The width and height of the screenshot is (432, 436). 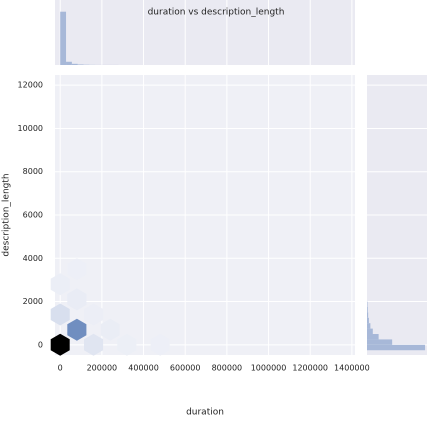 What do you see at coordinates (33, 215) in the screenshot?
I see `y-tick-label: 6000` at bounding box center [33, 215].